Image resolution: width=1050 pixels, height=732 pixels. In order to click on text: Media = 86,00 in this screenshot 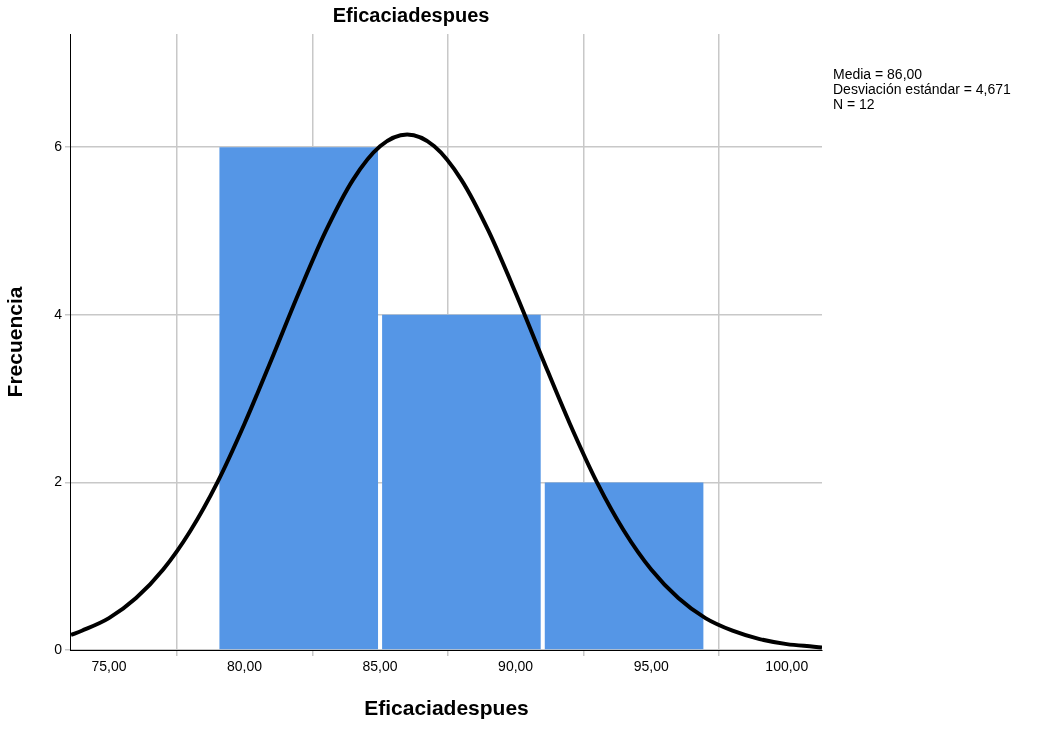, I will do `click(878, 73)`.